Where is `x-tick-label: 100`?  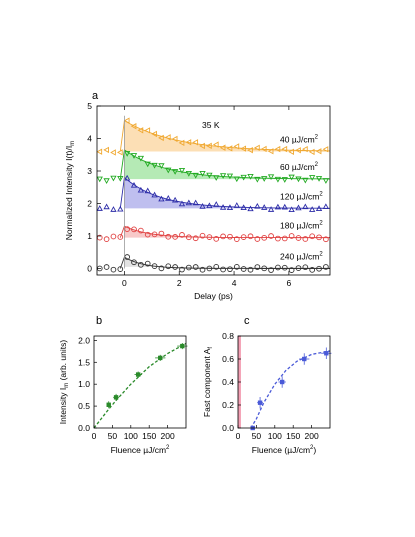
x-tick-label: 100 is located at coordinates (131, 436).